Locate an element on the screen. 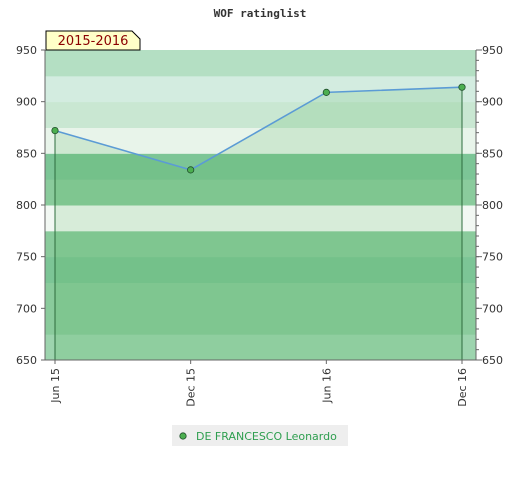 The width and height of the screenshot is (520, 480). y-tick-label-left: 850 is located at coordinates (26, 153).